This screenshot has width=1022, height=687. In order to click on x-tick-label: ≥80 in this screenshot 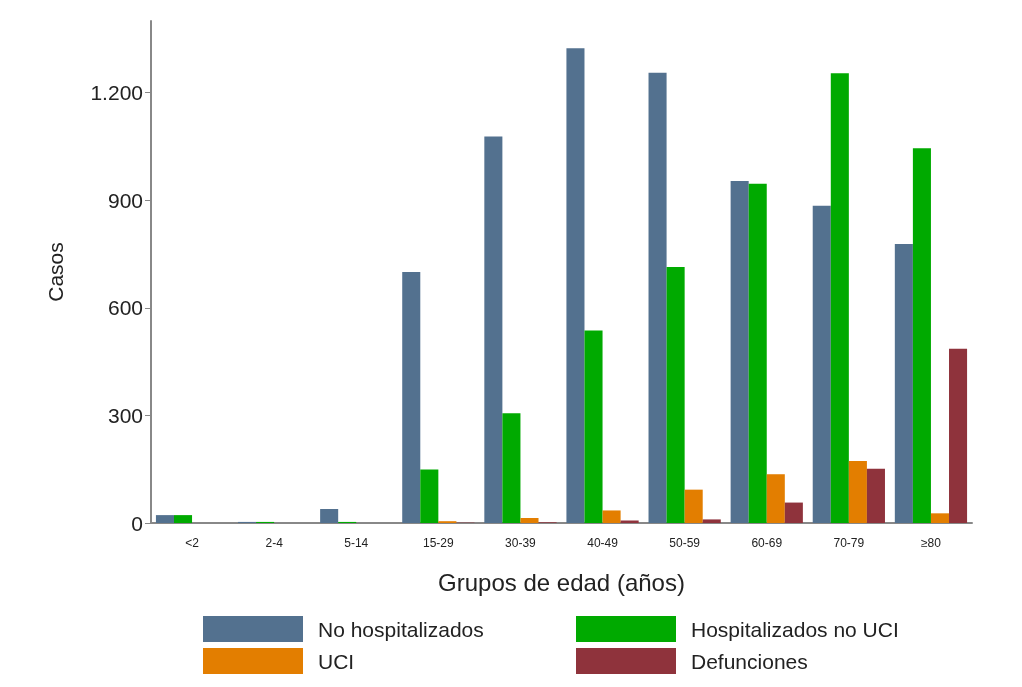, I will do `click(931, 543)`.